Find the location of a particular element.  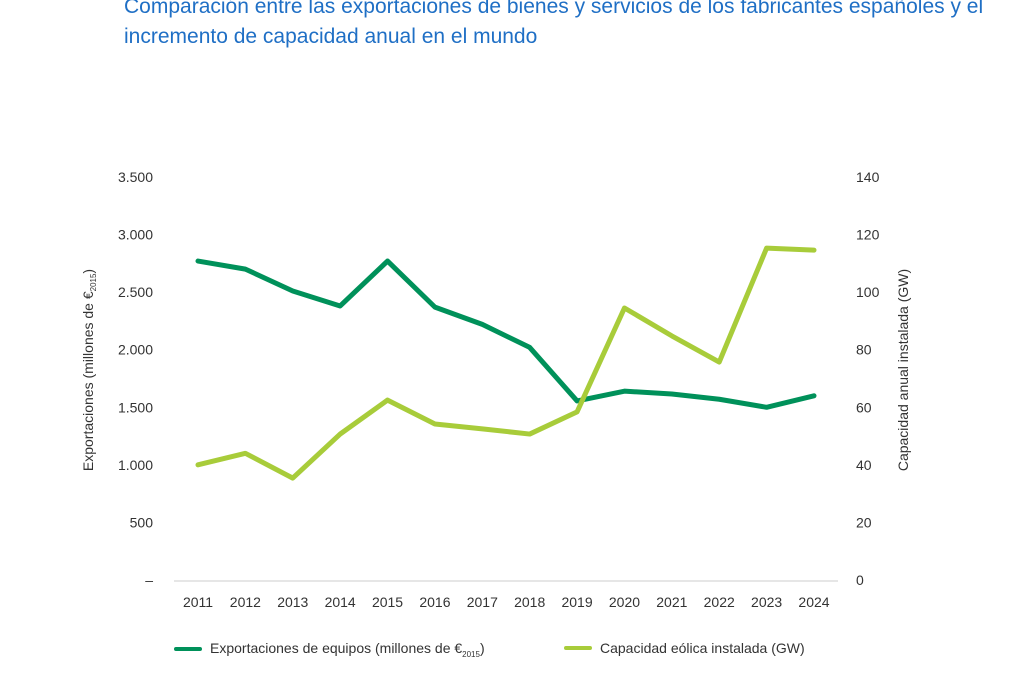

y-right-tick-label: 80 is located at coordinates (864, 350).